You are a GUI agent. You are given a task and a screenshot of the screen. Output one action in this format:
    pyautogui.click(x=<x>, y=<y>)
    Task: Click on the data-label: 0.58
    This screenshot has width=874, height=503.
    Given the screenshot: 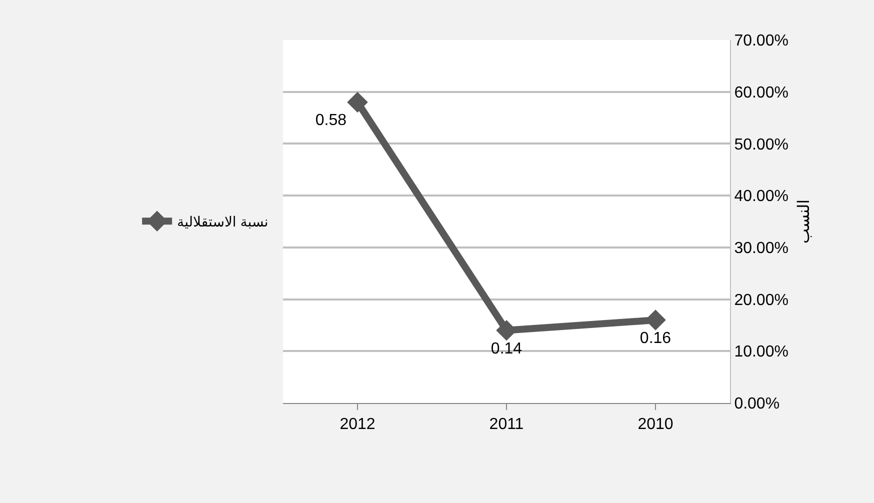 What is the action you would take?
    pyautogui.click(x=331, y=121)
    